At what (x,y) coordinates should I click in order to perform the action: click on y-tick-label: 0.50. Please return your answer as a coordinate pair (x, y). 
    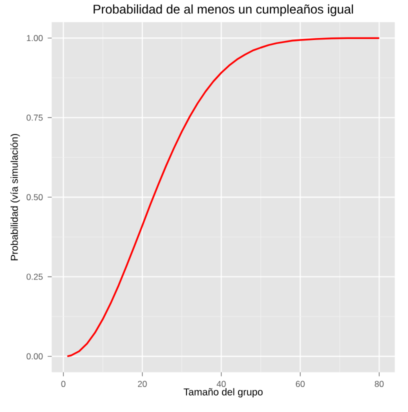
    Looking at the image, I should click on (34, 197).